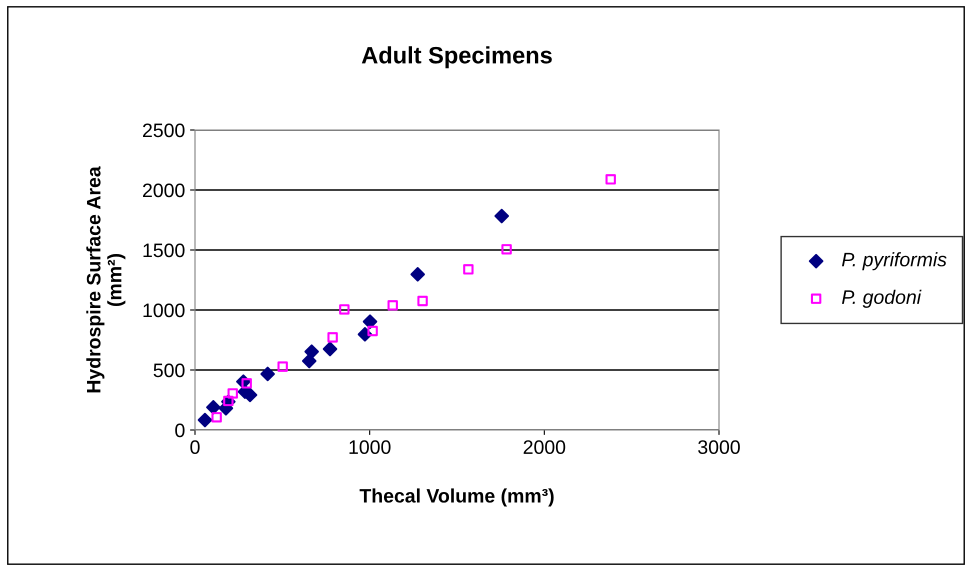 The width and height of the screenshot is (972, 571). What do you see at coordinates (164, 310) in the screenshot?
I see `y-tick-label: 1000` at bounding box center [164, 310].